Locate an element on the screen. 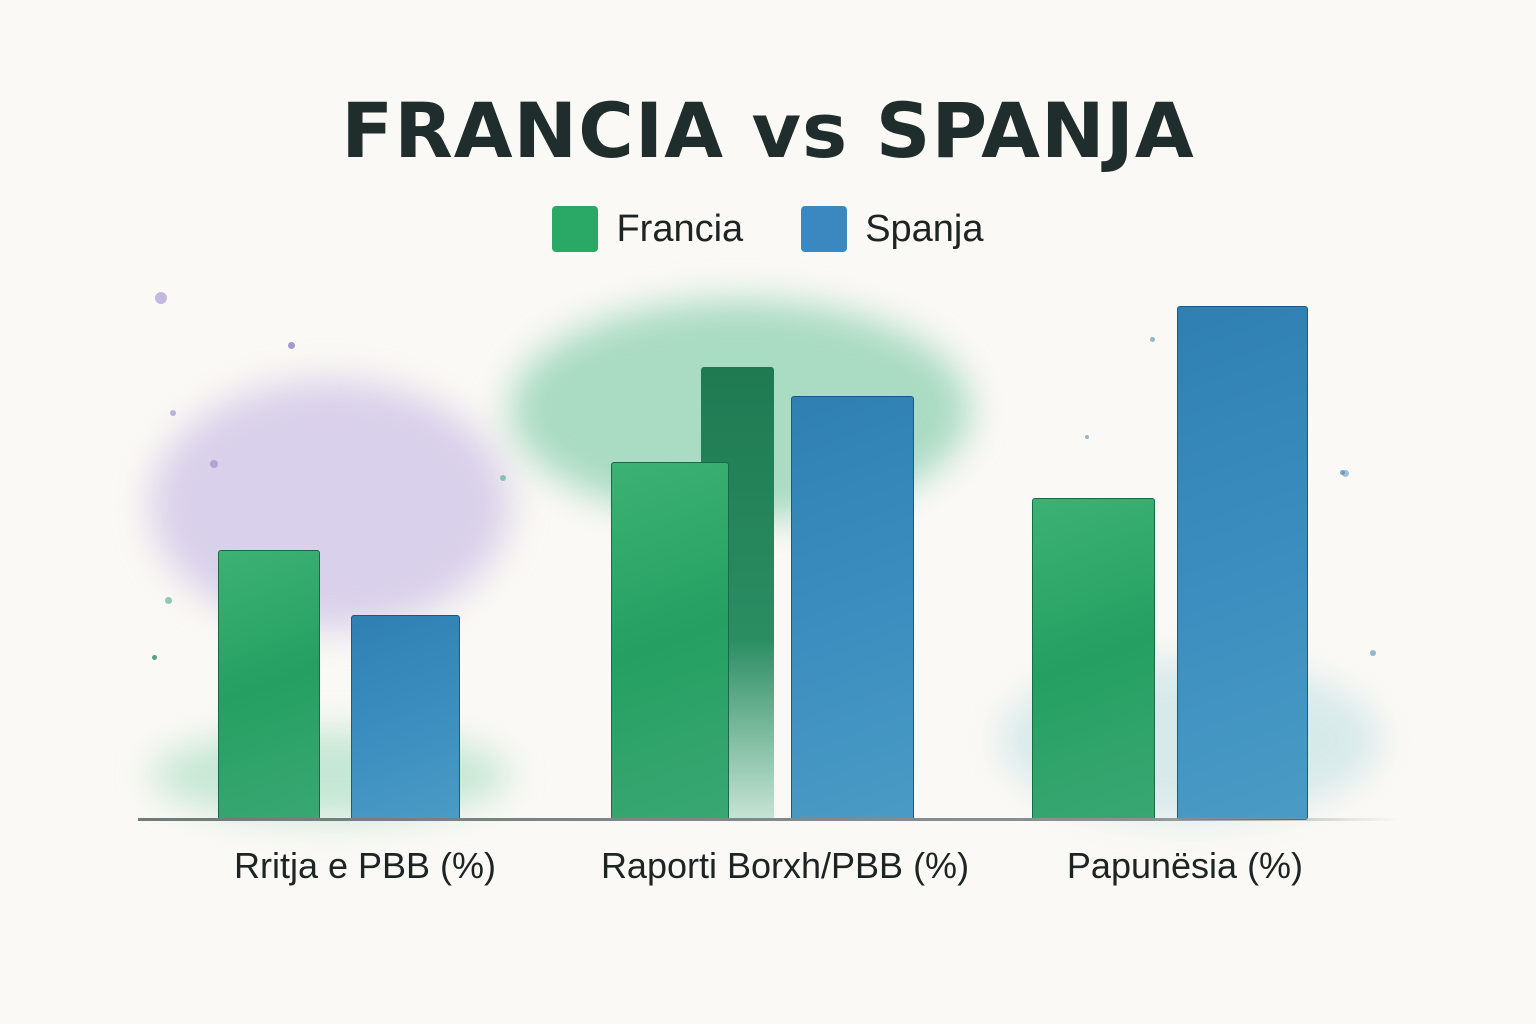  bar-spanja-papunesia is located at coordinates (1242, 563).